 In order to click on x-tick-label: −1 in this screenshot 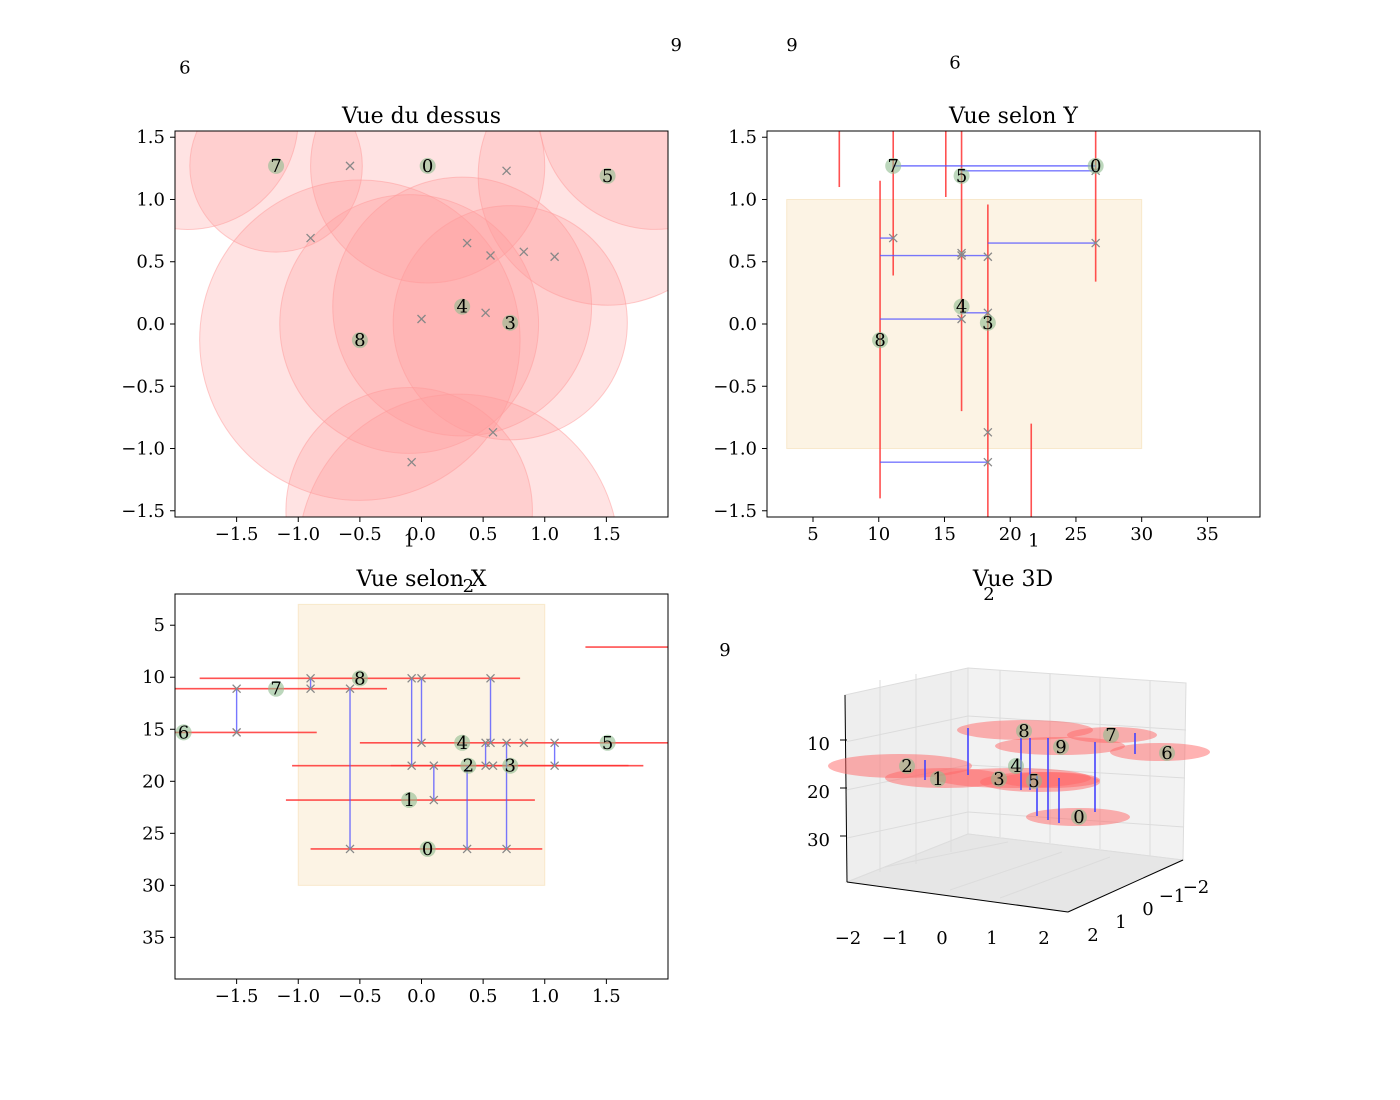, I will do `click(895, 938)`.